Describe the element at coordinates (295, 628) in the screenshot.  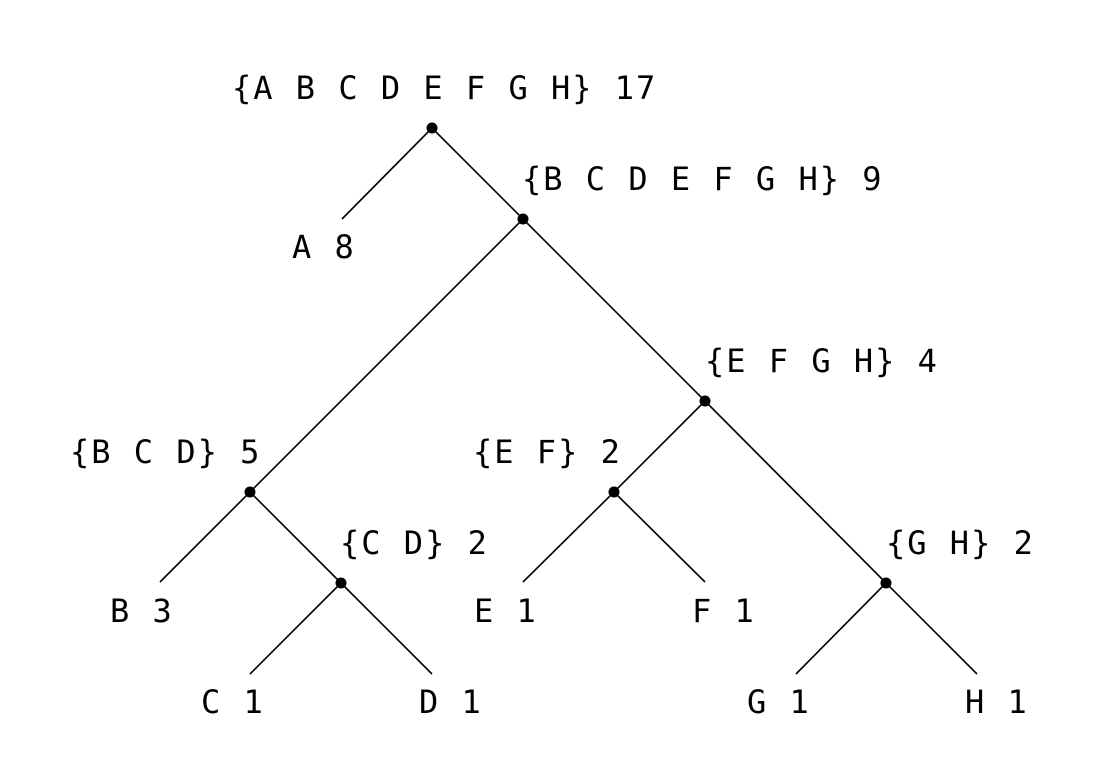
I see `edge-cd-c` at that location.